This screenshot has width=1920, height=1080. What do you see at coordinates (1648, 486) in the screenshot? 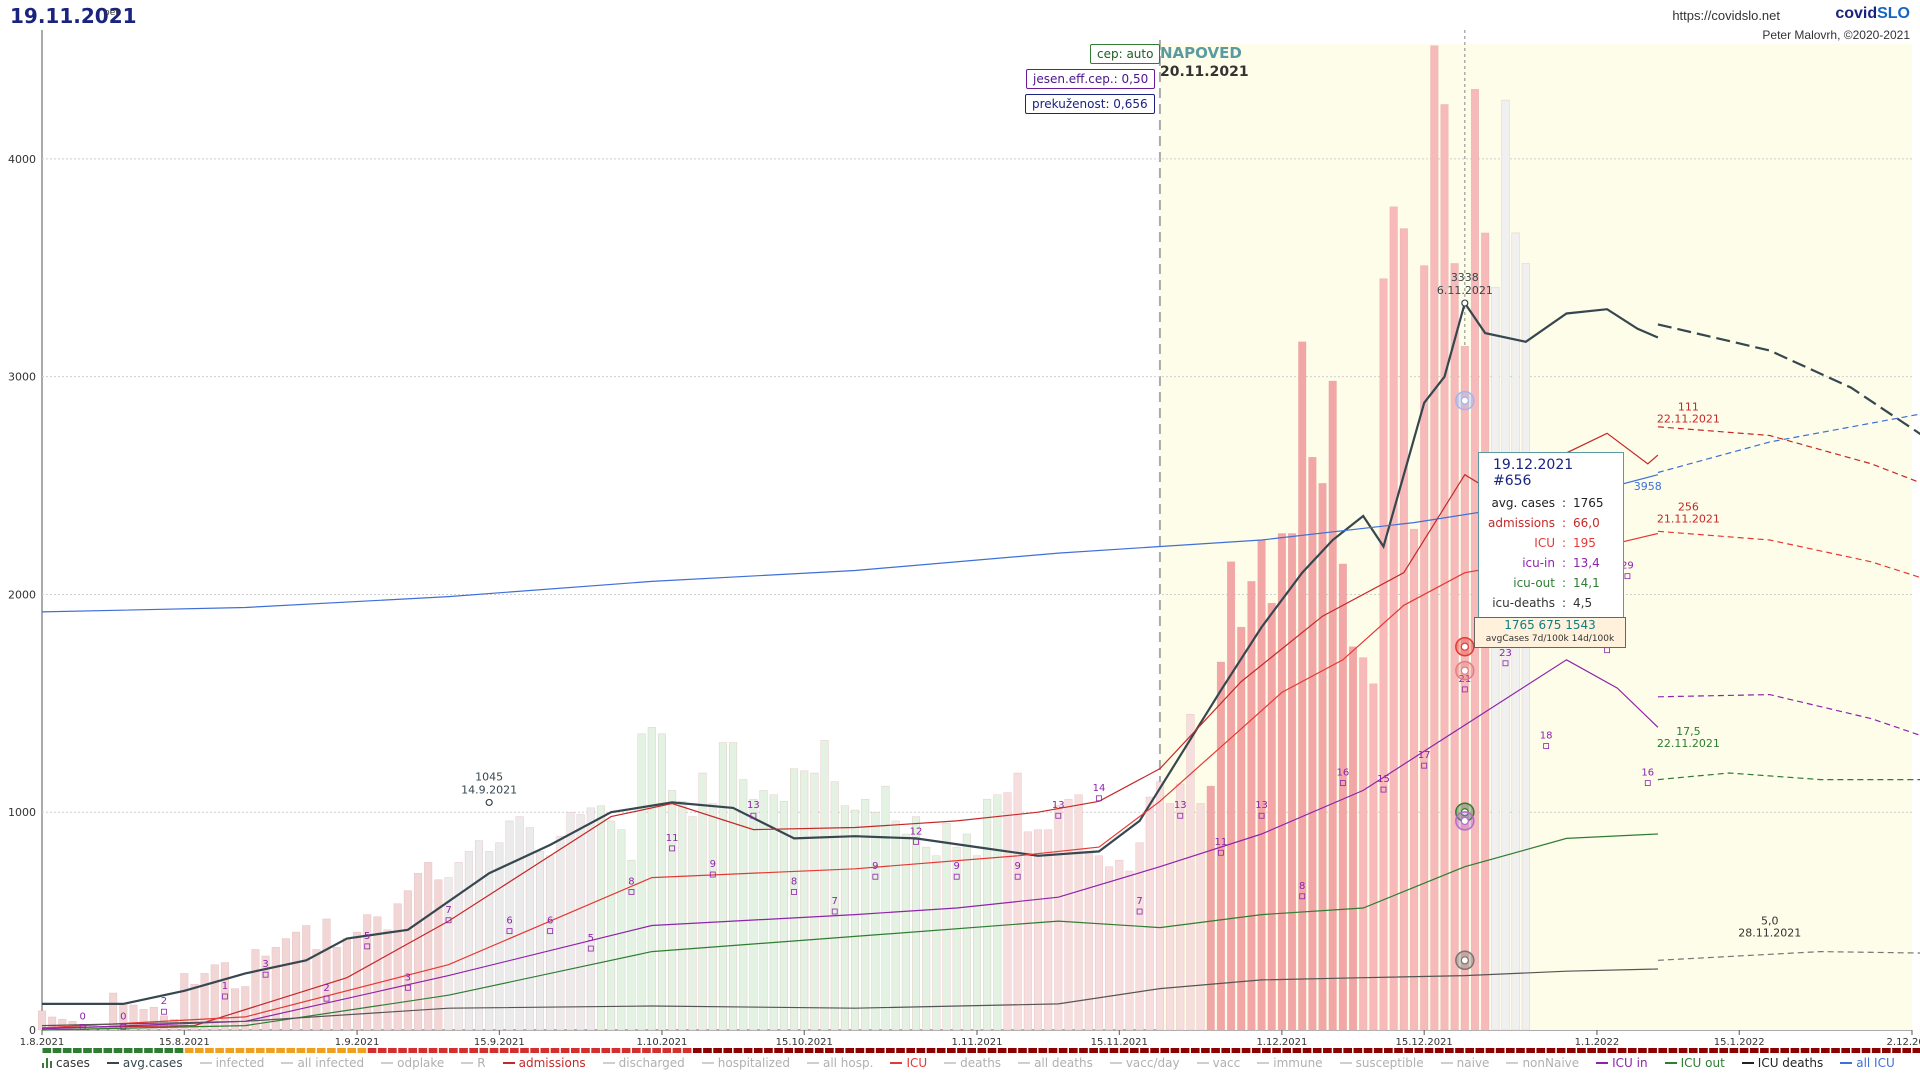
I see `callout-value: 3958` at bounding box center [1648, 486].